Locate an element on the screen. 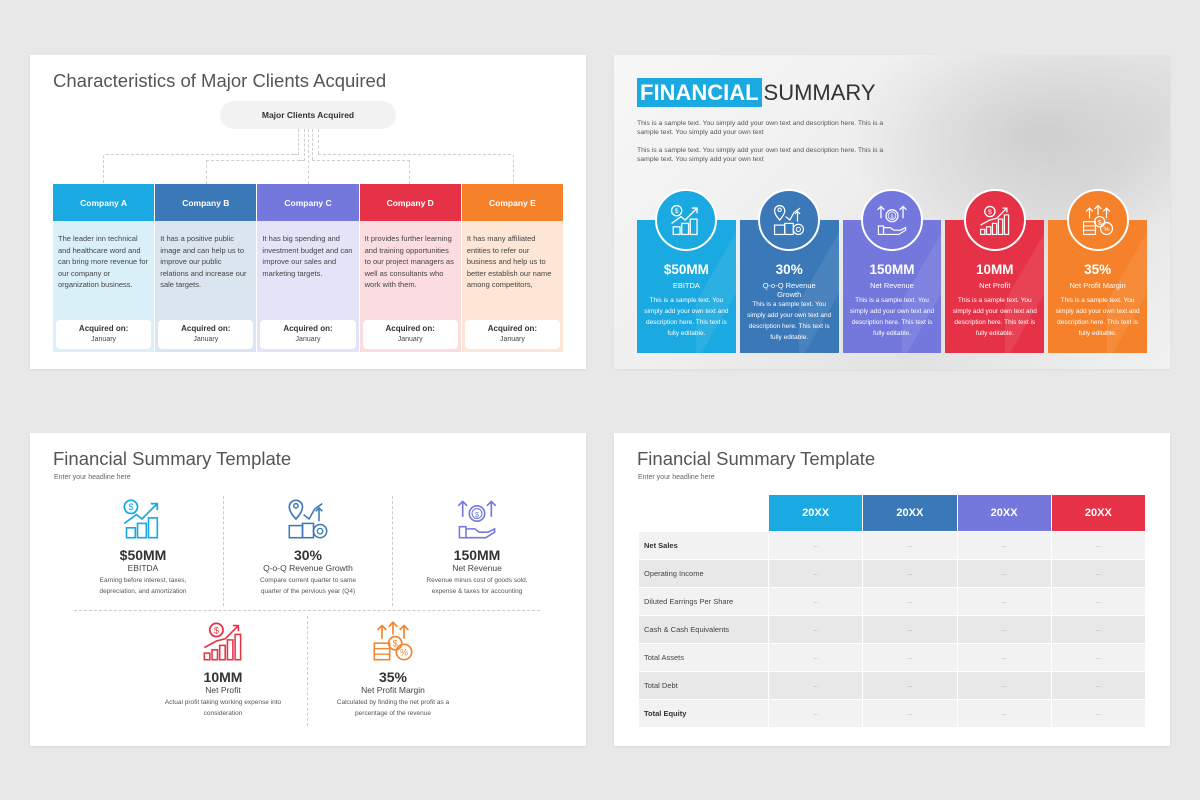  slide-subtitle: Enter your headline here is located at coordinates (92, 477).